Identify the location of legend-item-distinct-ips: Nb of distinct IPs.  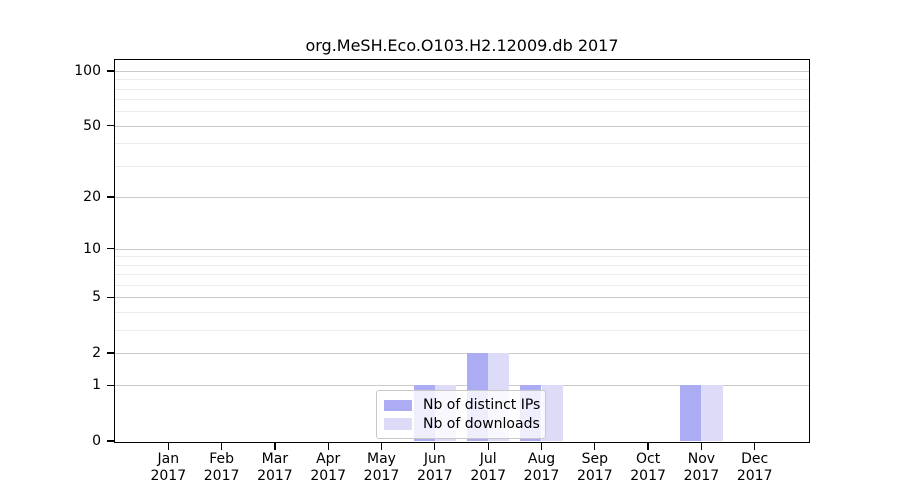
(462, 405).